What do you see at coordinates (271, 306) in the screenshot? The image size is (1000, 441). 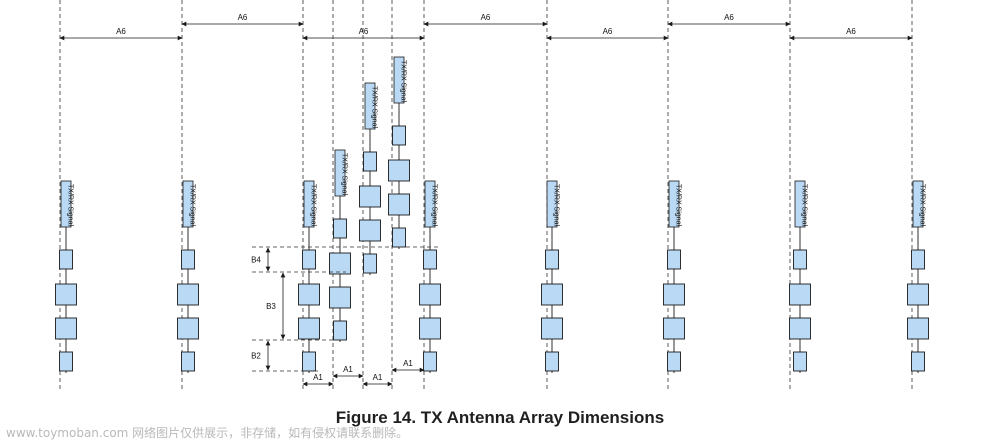 I see `b3-dimension-label: B3` at bounding box center [271, 306].